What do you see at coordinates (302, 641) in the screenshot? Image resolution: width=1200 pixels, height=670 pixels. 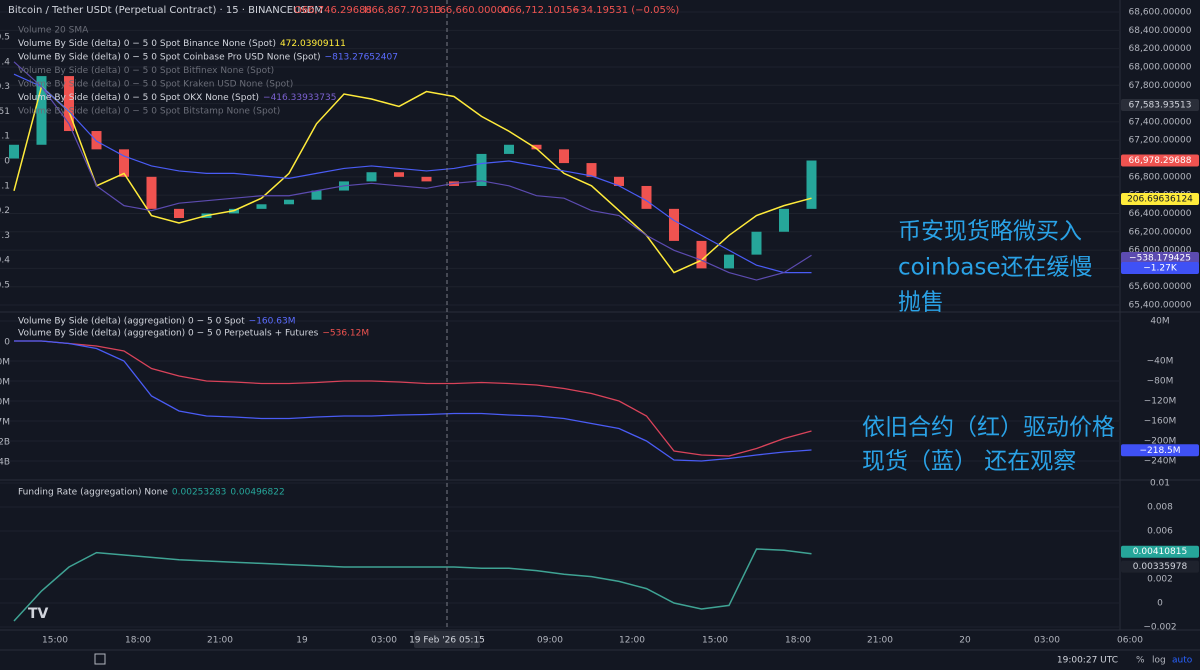 I see `time-axis-label: 19` at bounding box center [302, 641].